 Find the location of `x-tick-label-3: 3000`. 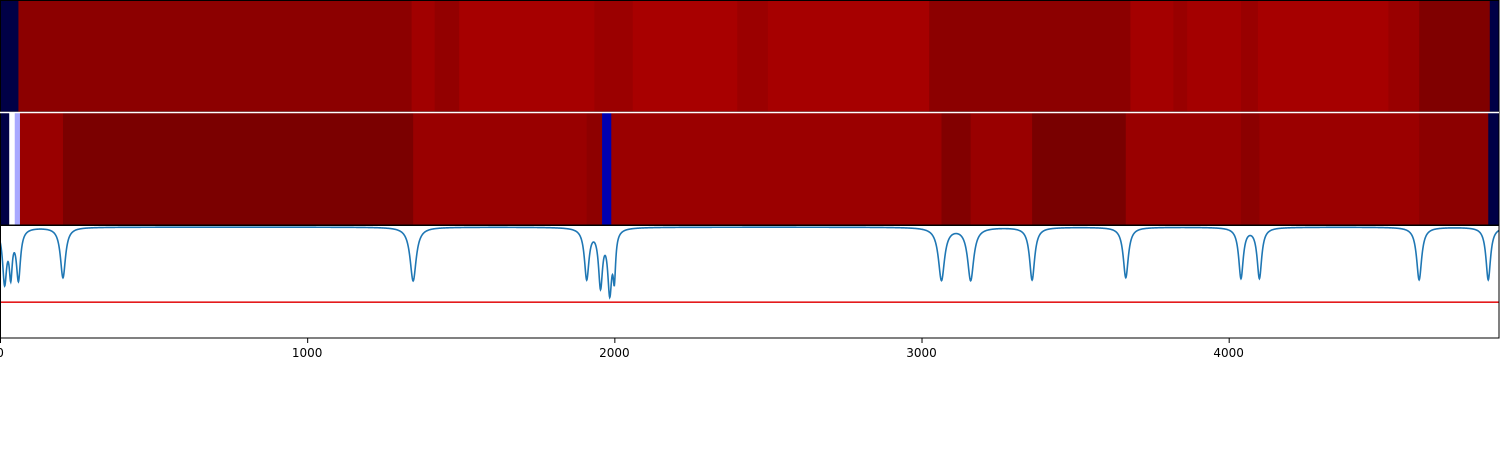

x-tick-label-3: 3000 is located at coordinates (921, 353).